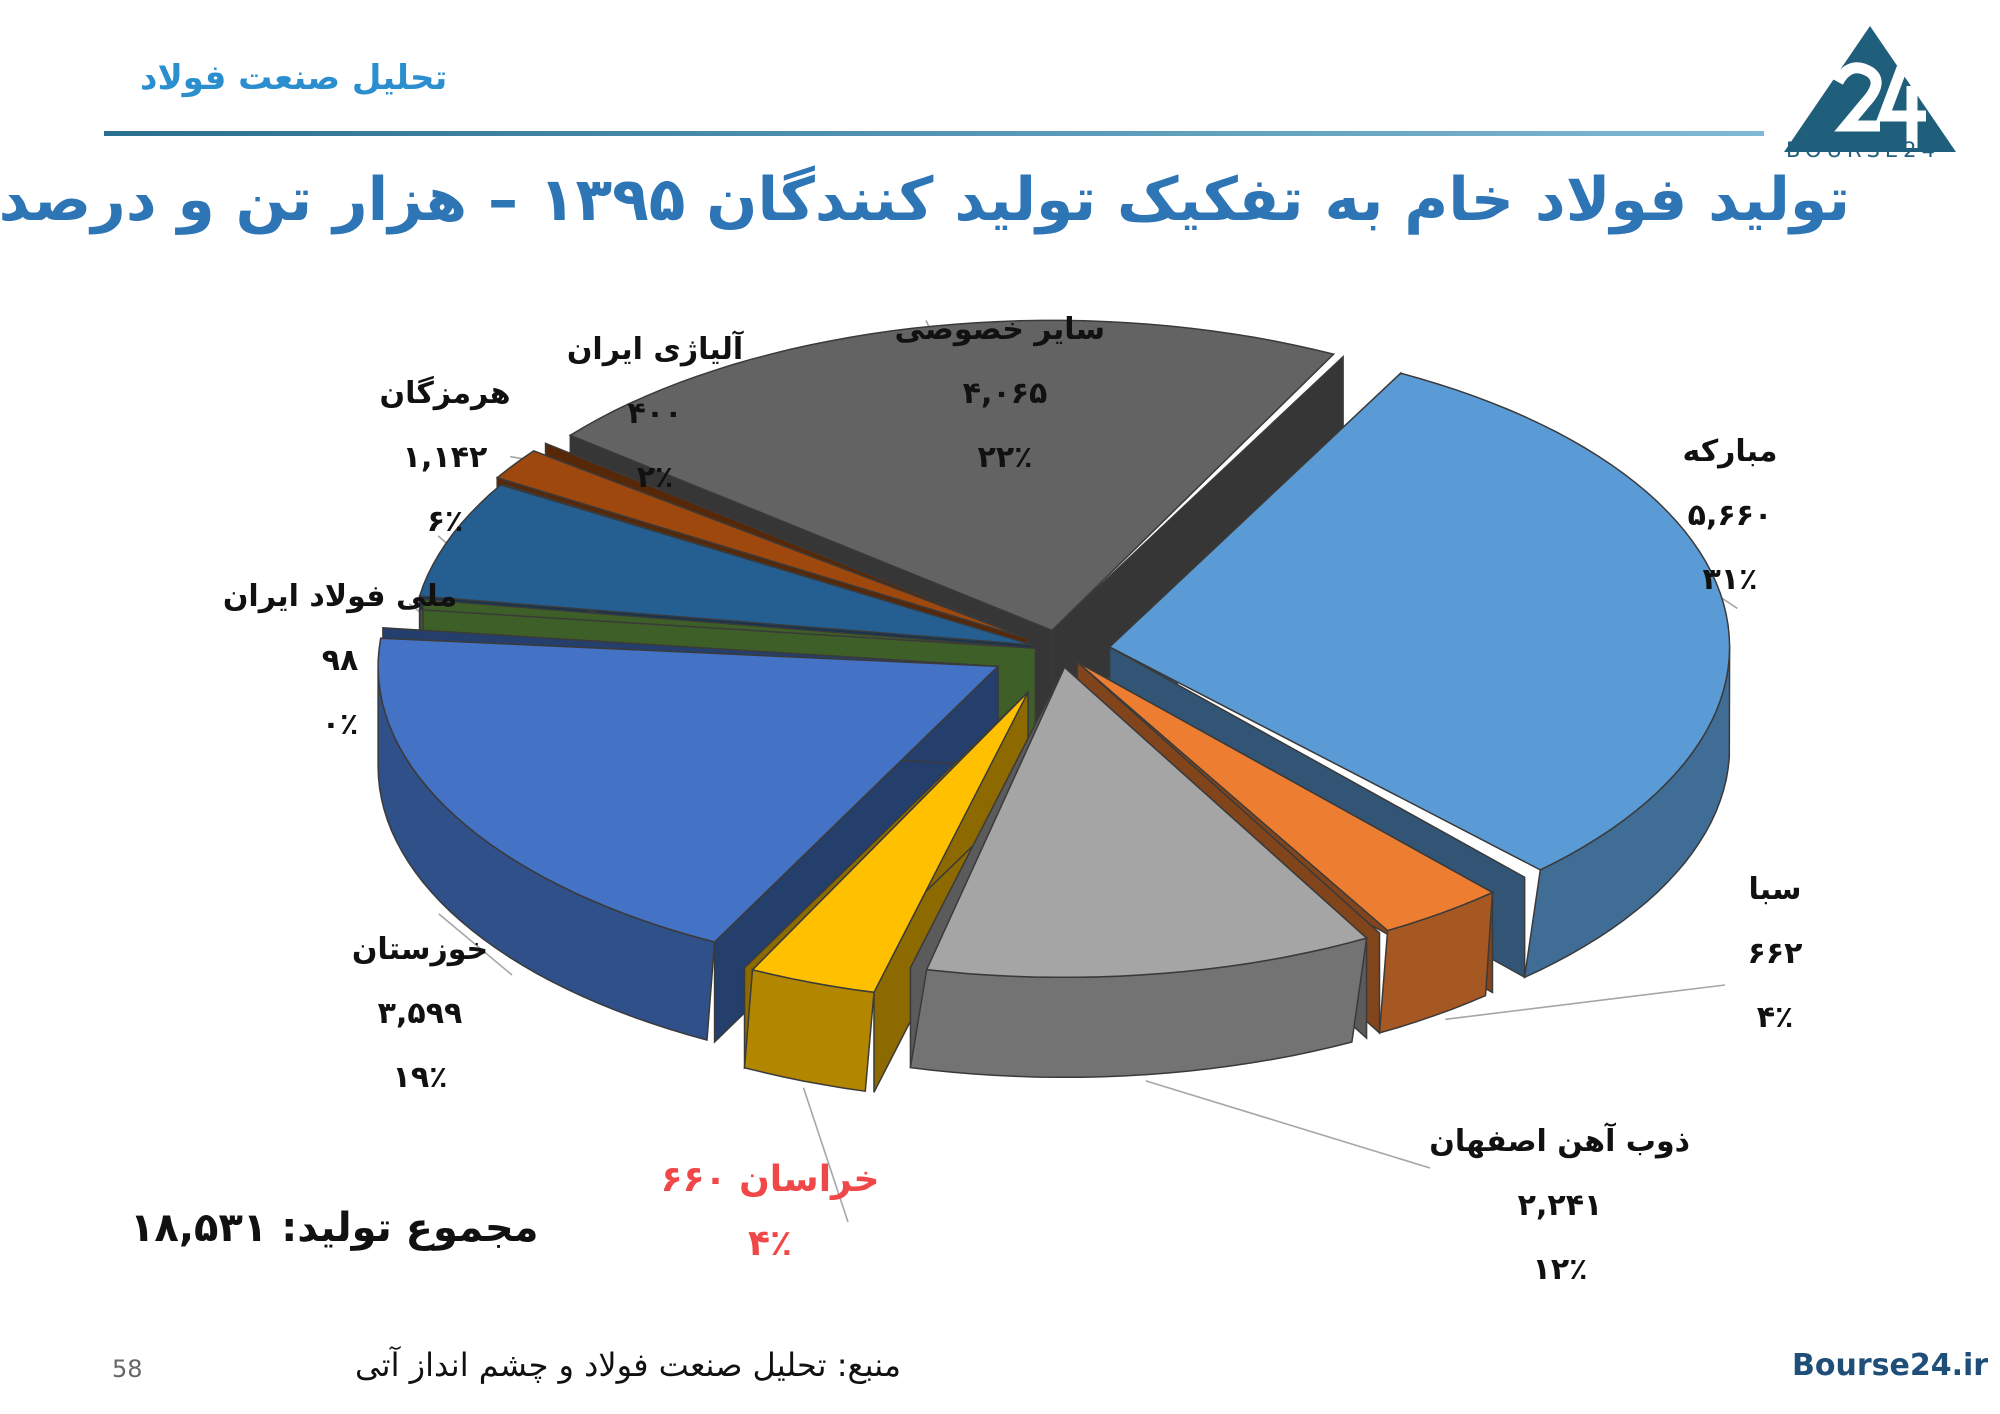 The width and height of the screenshot is (2000, 1414). What do you see at coordinates (1005, 457) in the screenshot?
I see `label-percent: ۲۲٪` at bounding box center [1005, 457].